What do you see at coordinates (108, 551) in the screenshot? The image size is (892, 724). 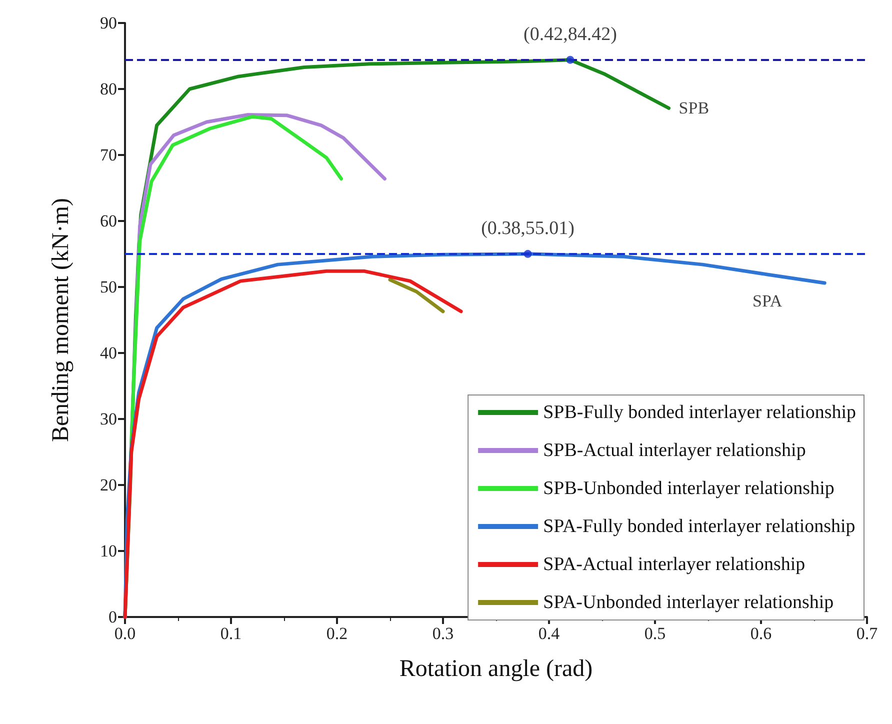 I see `y-tick-label: 10` at bounding box center [108, 551].